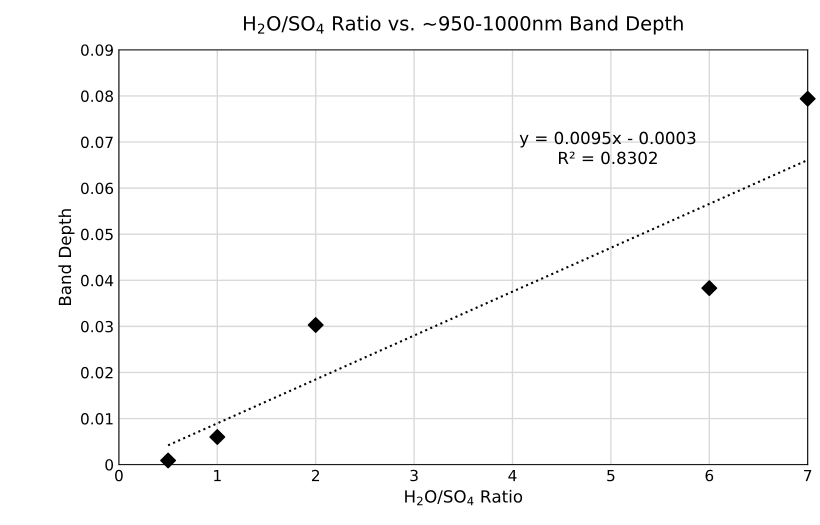 Image resolution: width=820 pixels, height=525 pixels. Describe the element at coordinates (97, 419) in the screenshot. I see `y-tick-label: 0.01` at that location.